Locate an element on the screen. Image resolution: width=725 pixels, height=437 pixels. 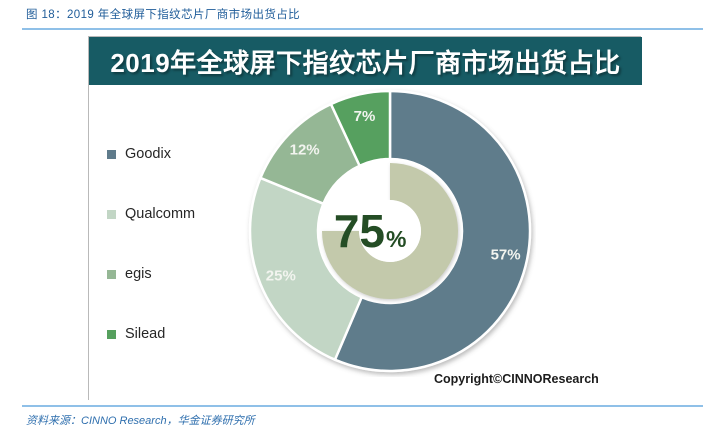
copyright-annotation: Copyright©CINNOResearch is located at coordinates (516, 379).